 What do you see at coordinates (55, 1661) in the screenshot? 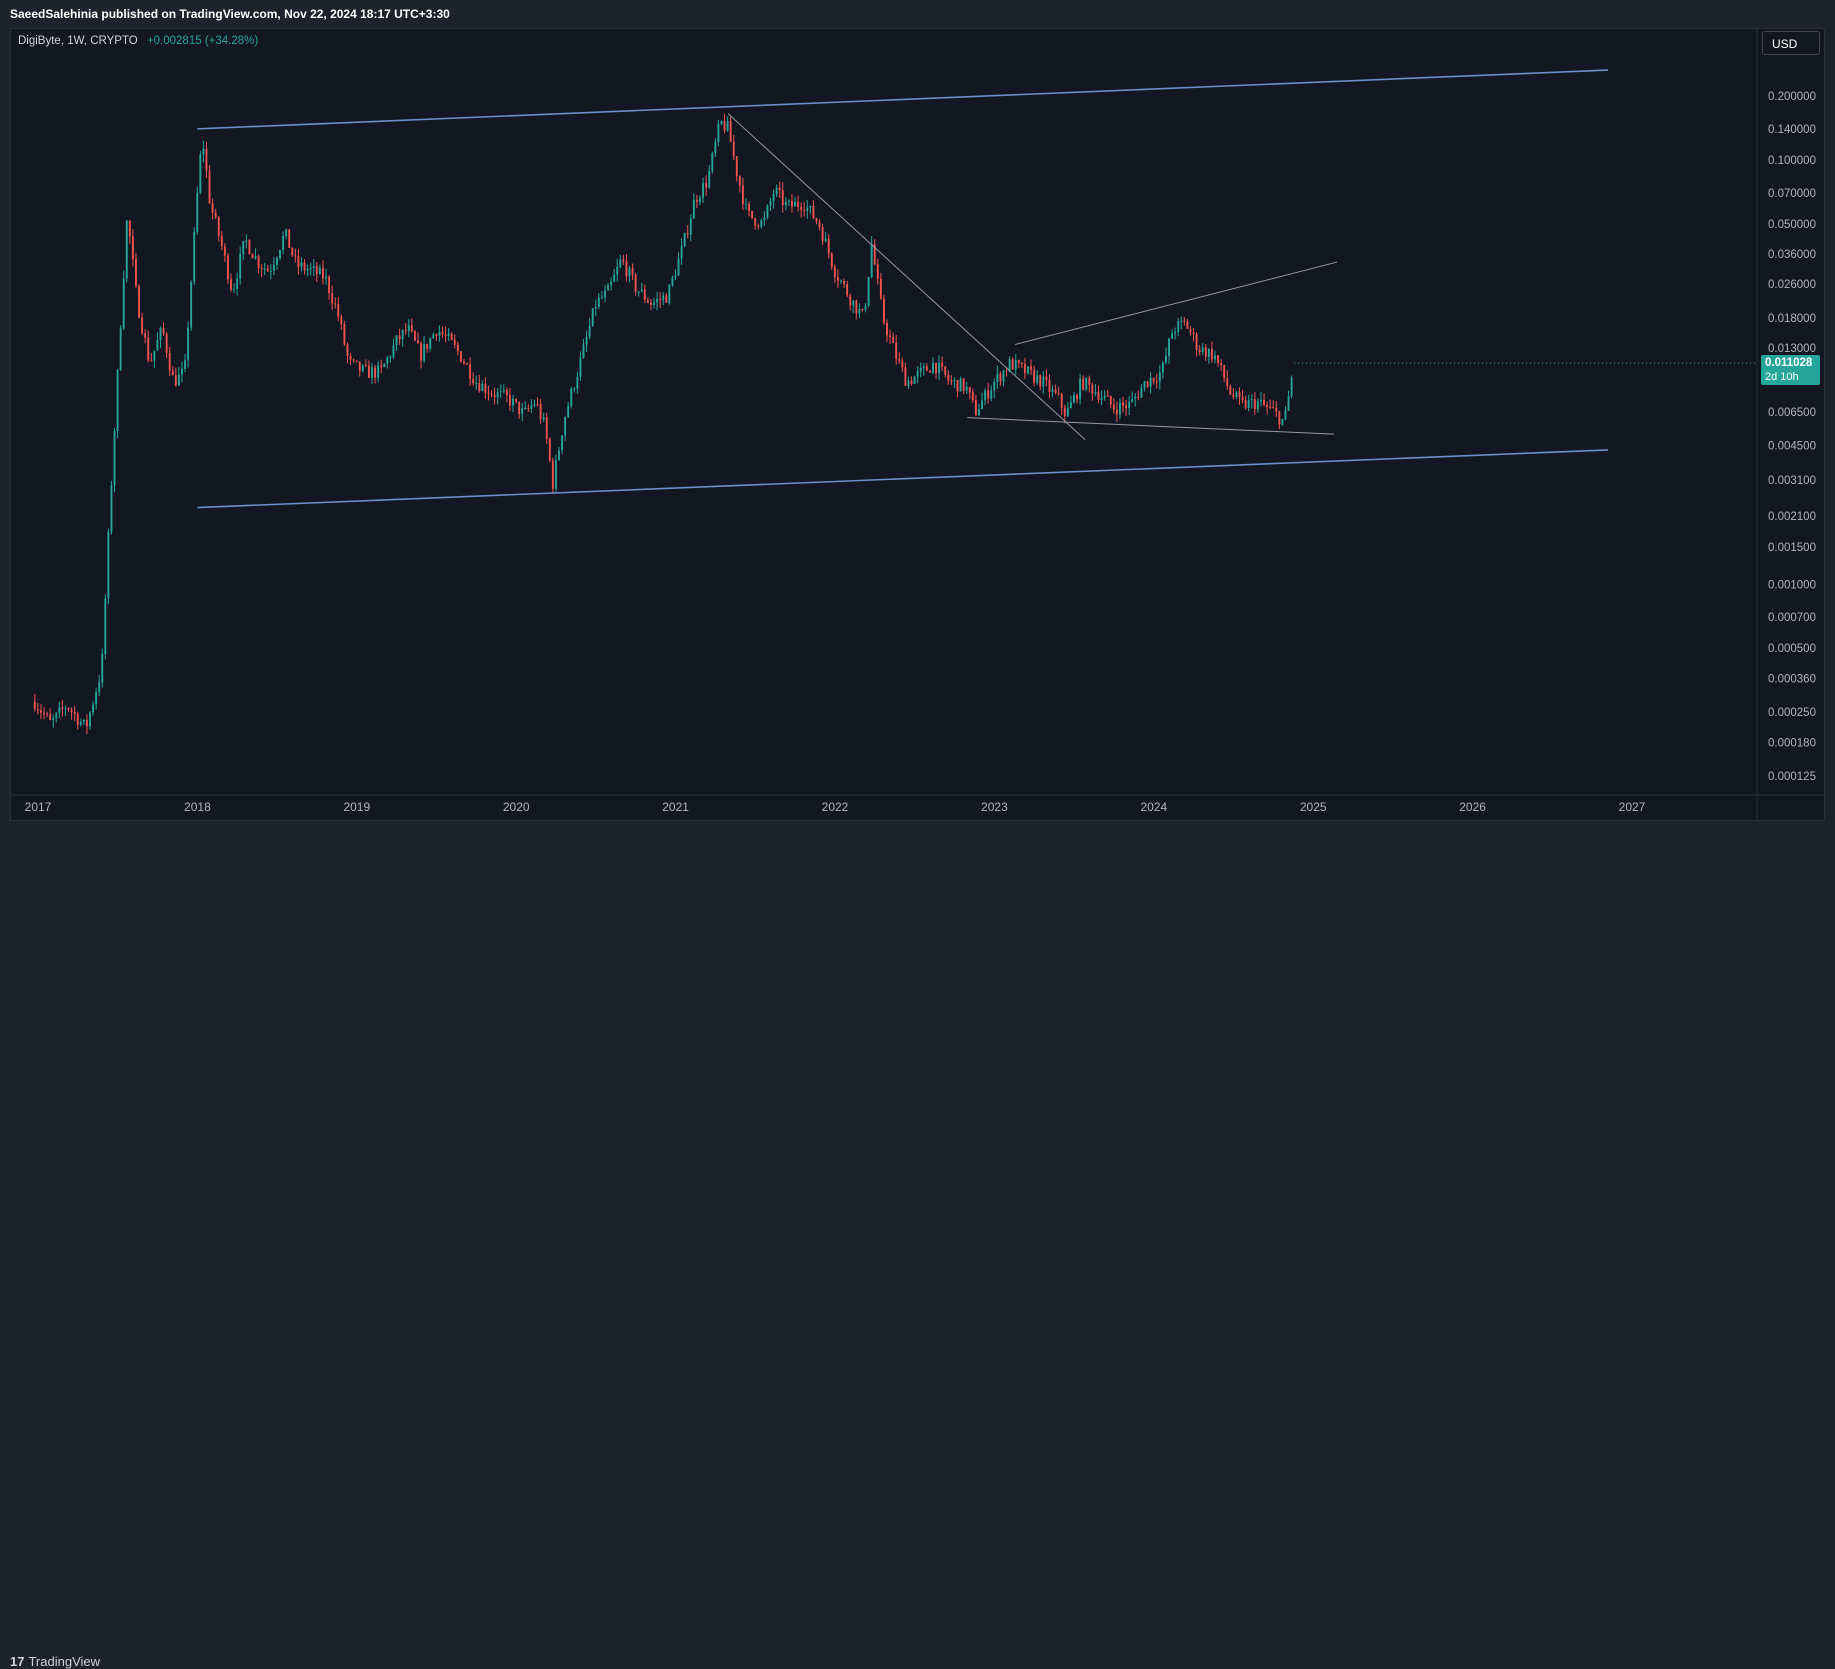
I see `tradingview-logo: 17 TradingView` at bounding box center [55, 1661].